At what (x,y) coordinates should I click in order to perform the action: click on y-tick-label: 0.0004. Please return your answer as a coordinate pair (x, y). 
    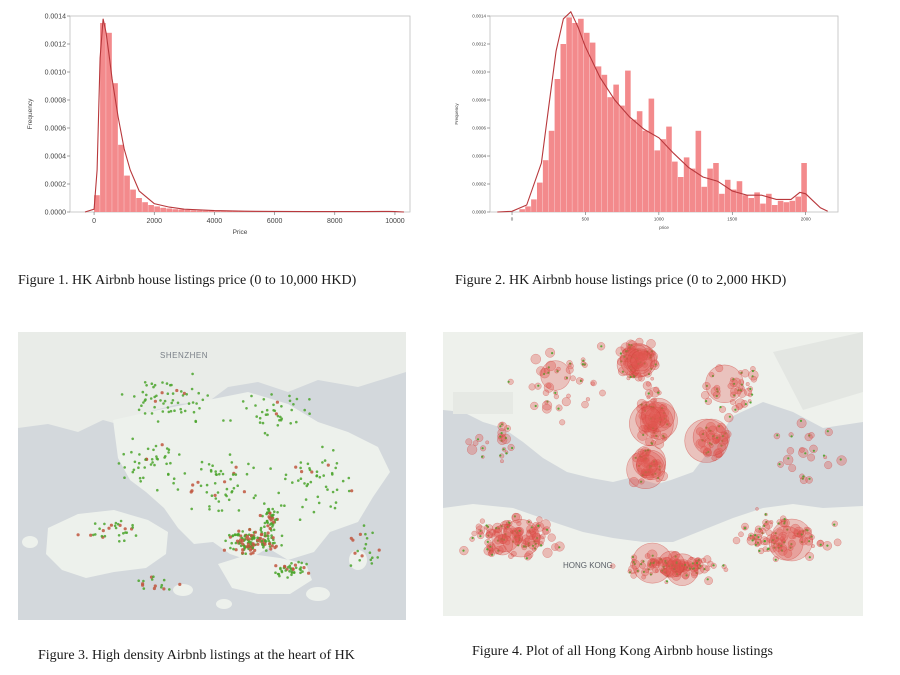
    Looking at the image, I should click on (56, 156).